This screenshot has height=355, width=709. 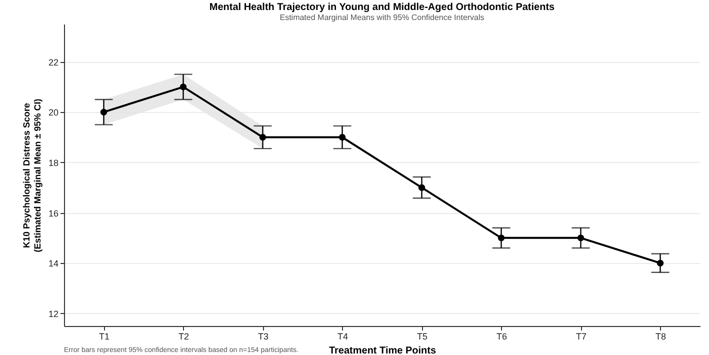 I want to click on y-tick-label: 12, so click(x=53, y=313).